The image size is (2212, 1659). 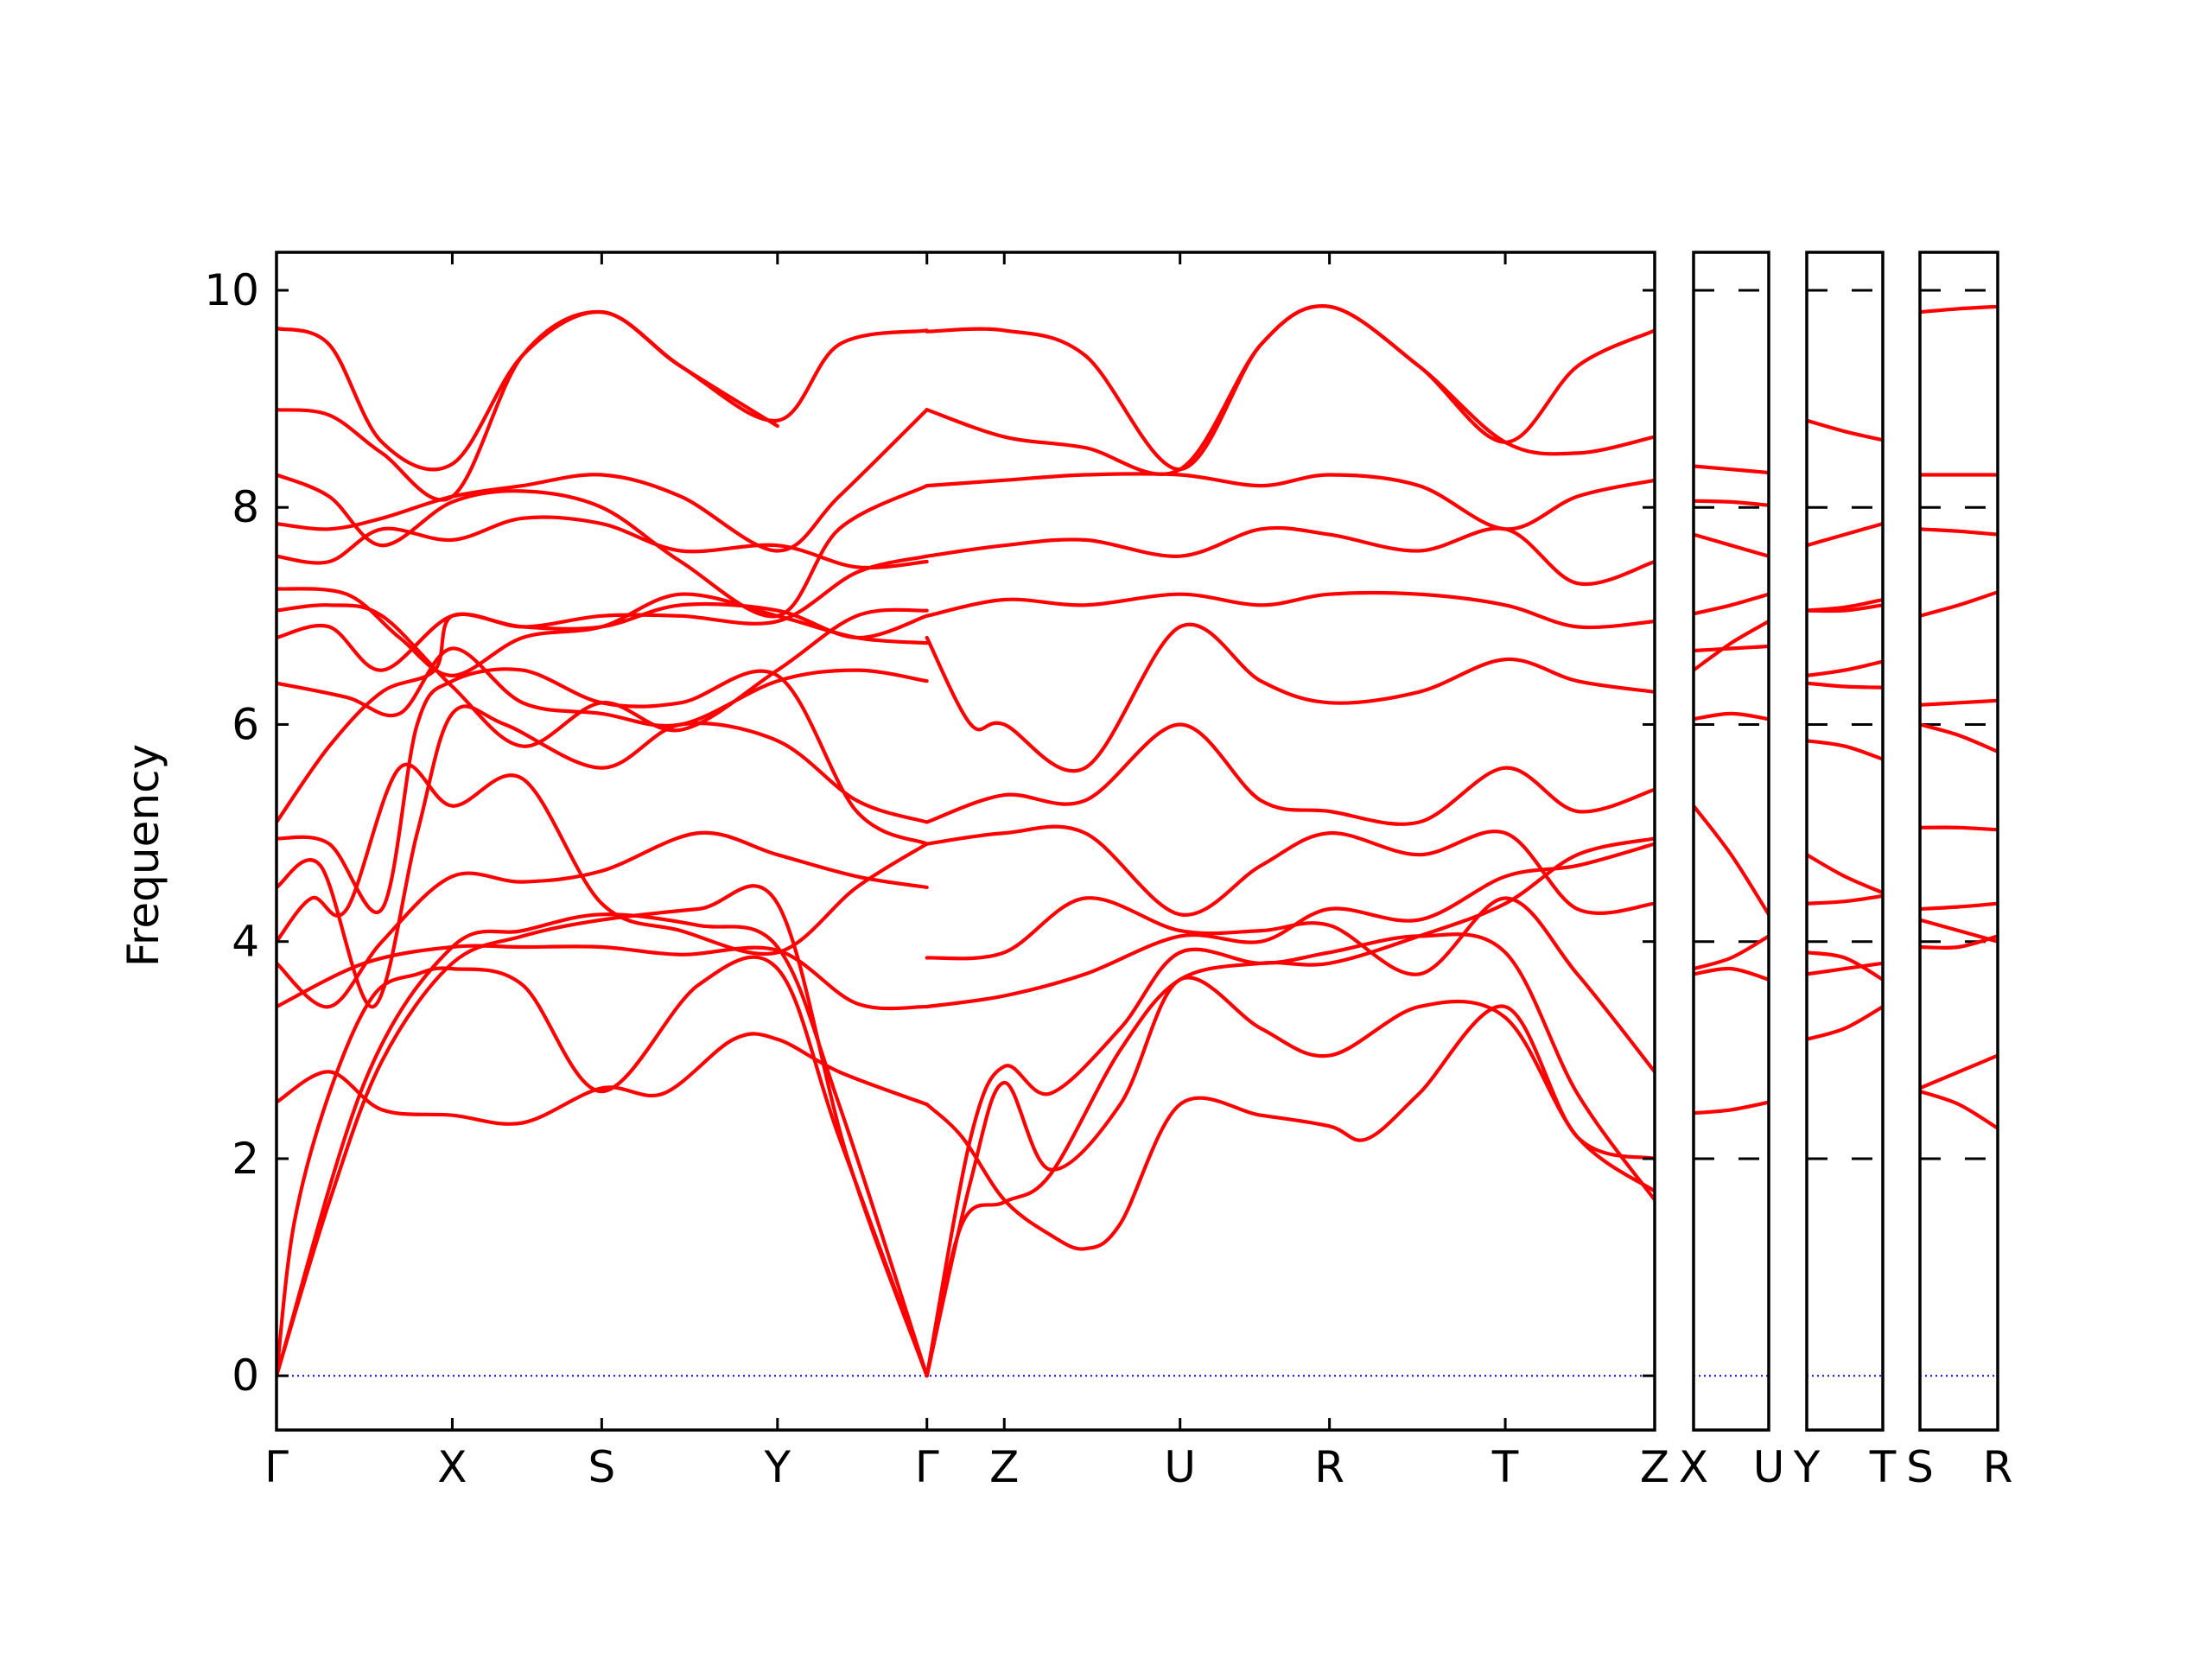 I want to click on y-tick-label: 8, so click(x=245, y=507).